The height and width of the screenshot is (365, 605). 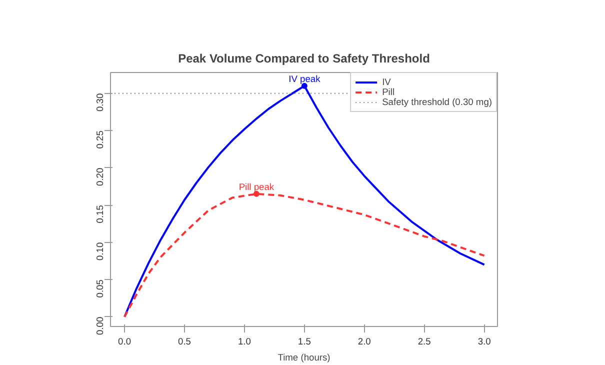 I want to click on y-tick-label: 0.10, so click(x=100, y=251).